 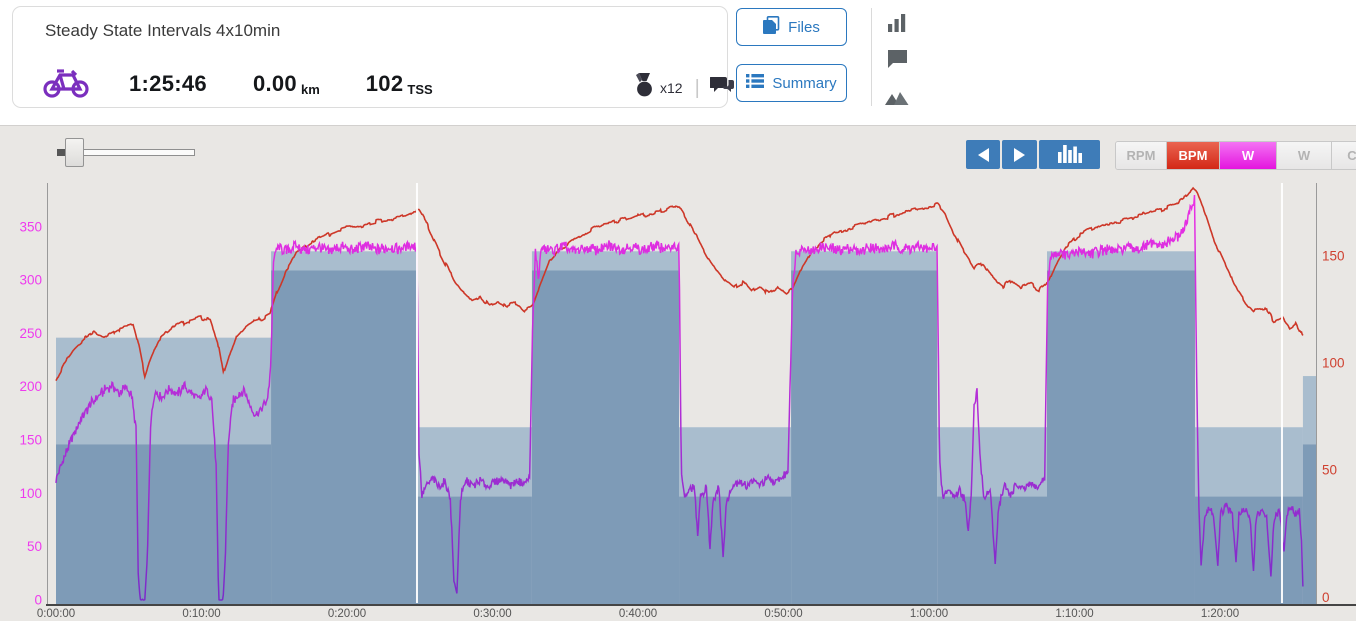 What do you see at coordinates (1333, 363) in the screenshot?
I see `hr-axis-tick: 100` at bounding box center [1333, 363].